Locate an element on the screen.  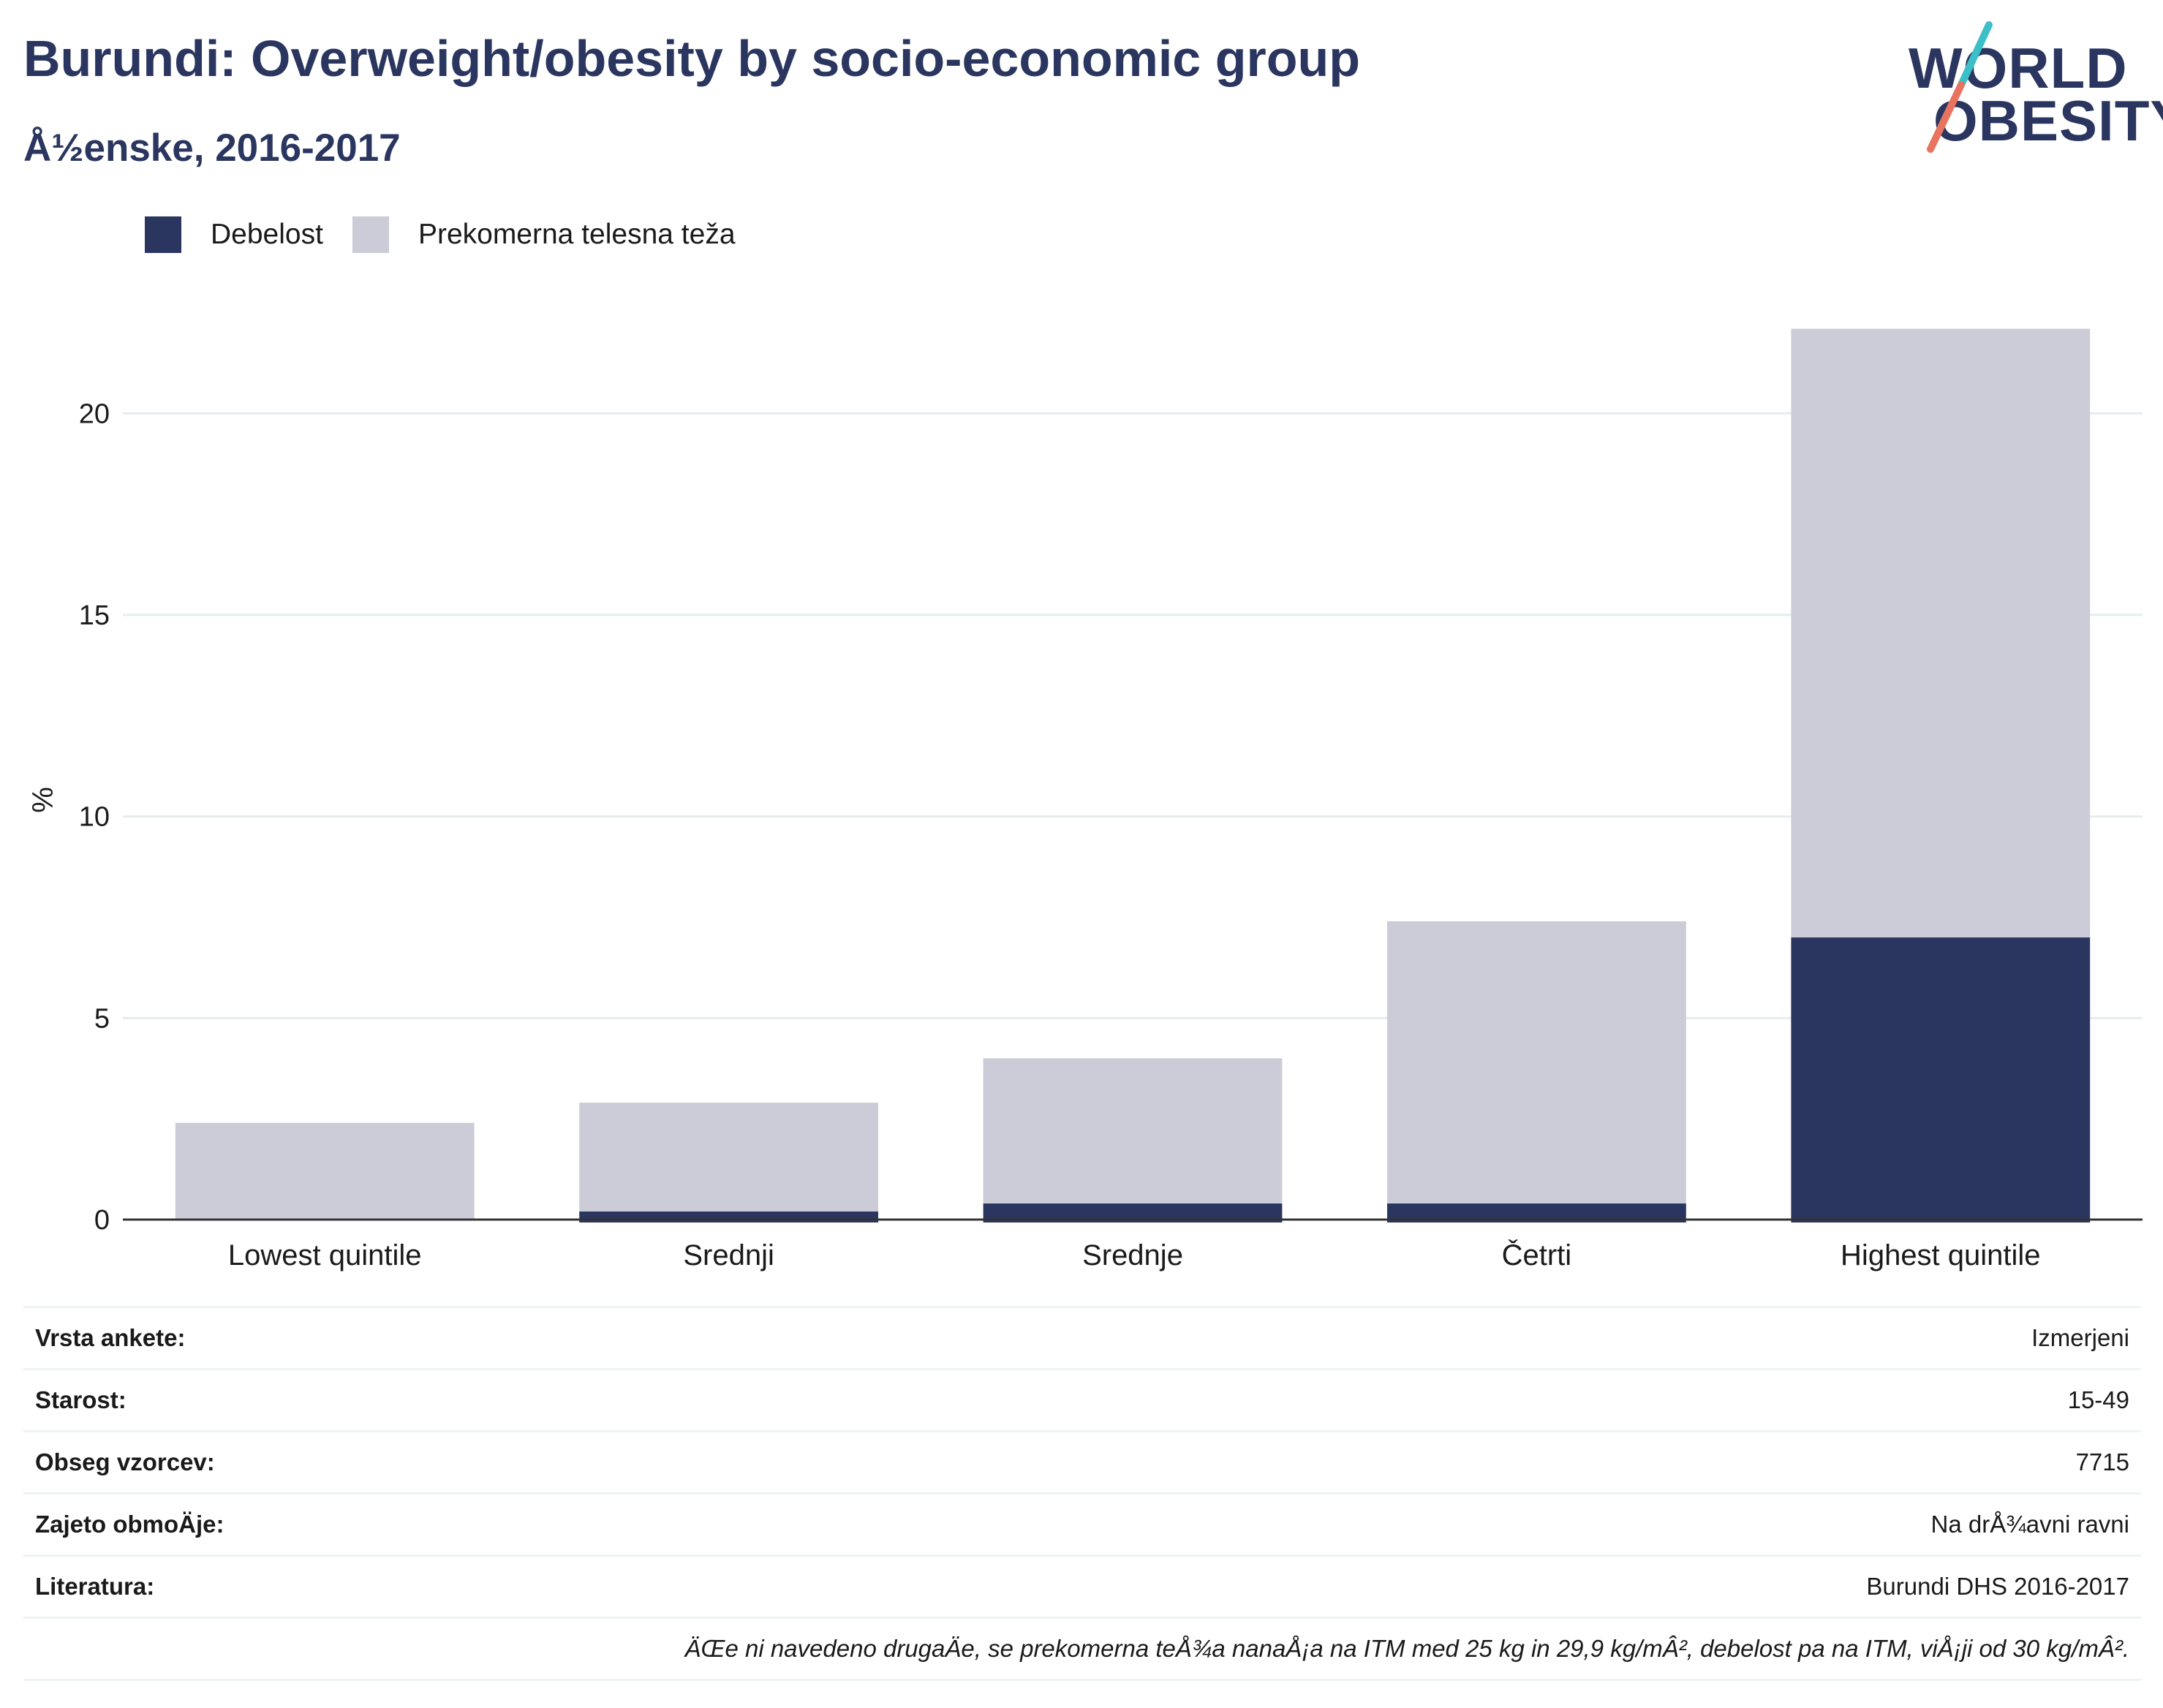
x-tick-label: Četrti is located at coordinates (1537, 1255).